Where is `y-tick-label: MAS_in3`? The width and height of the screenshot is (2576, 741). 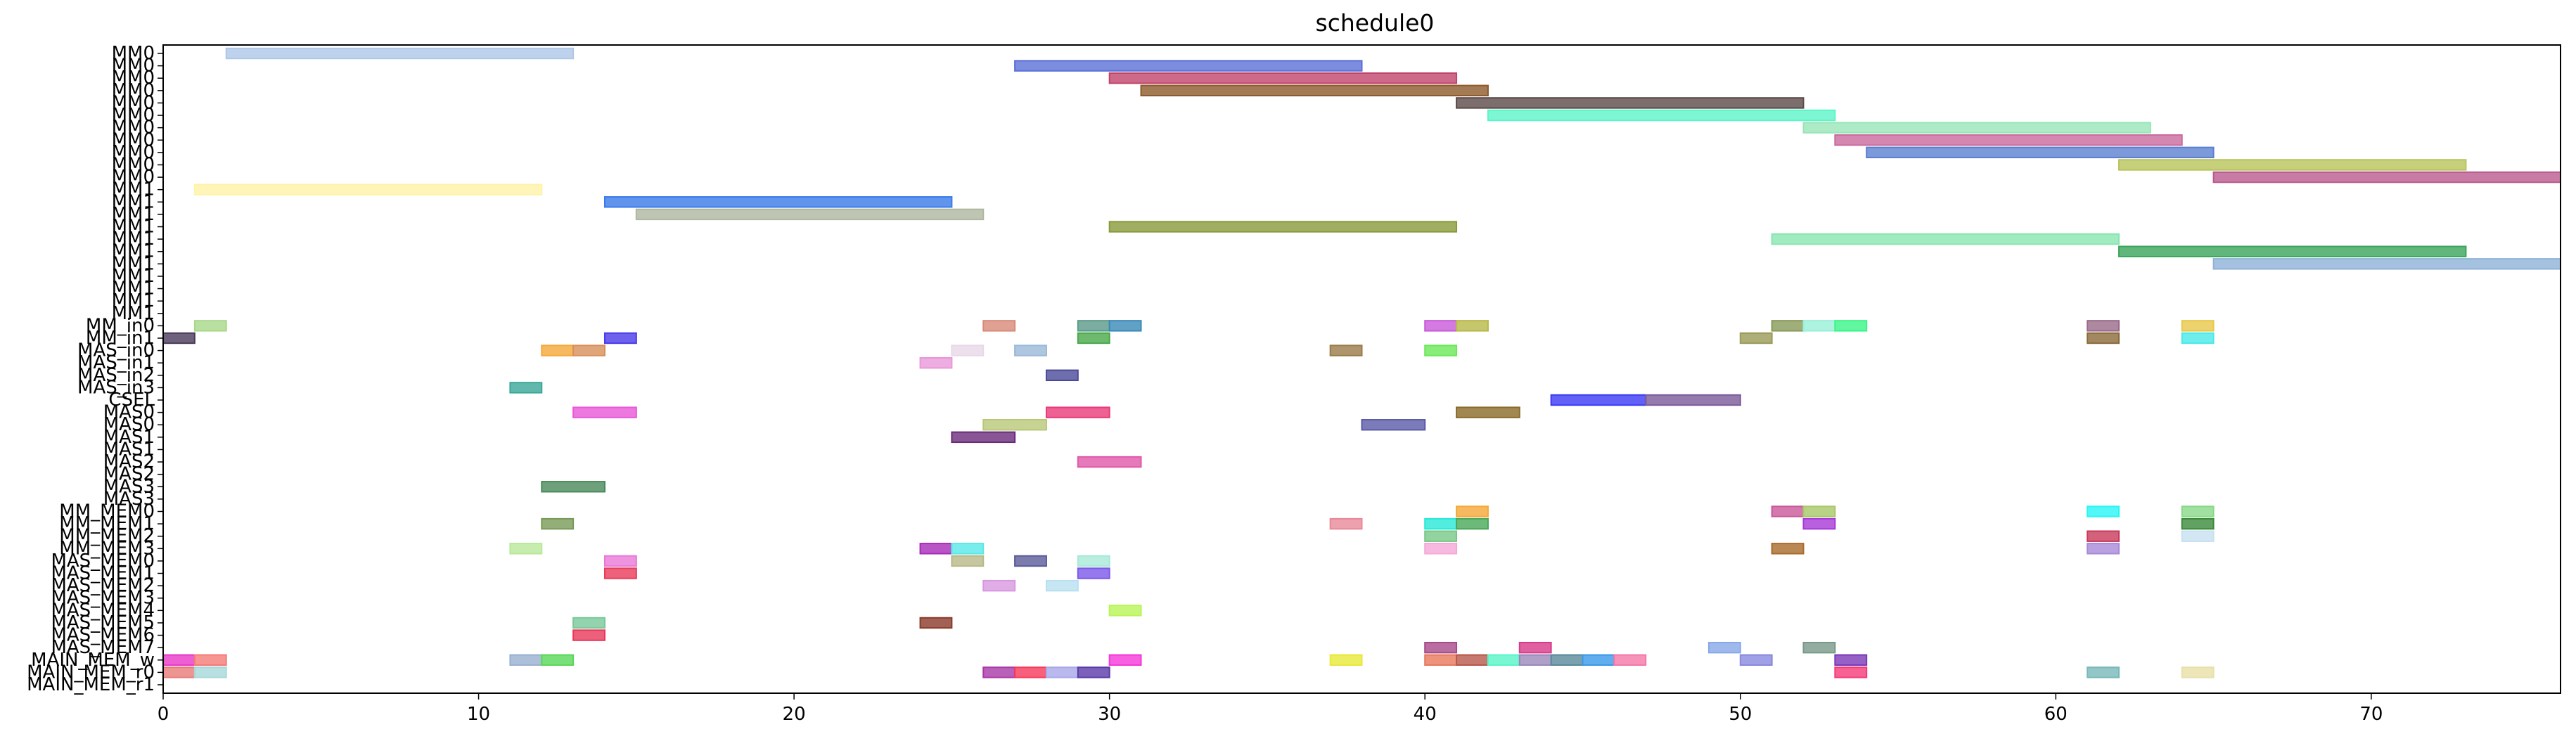
y-tick-label: MAS_in3 is located at coordinates (116, 387).